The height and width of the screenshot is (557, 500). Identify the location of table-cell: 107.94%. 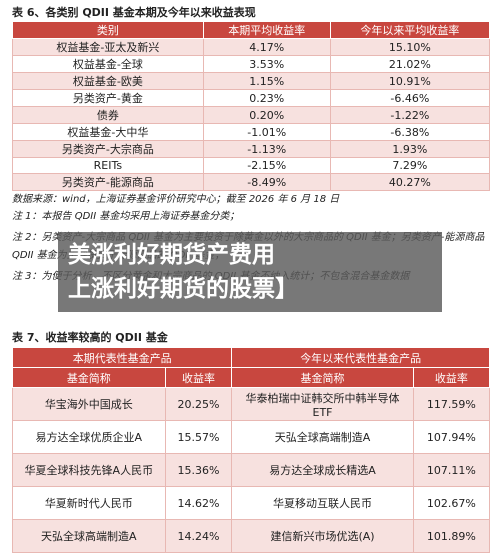
(451, 437).